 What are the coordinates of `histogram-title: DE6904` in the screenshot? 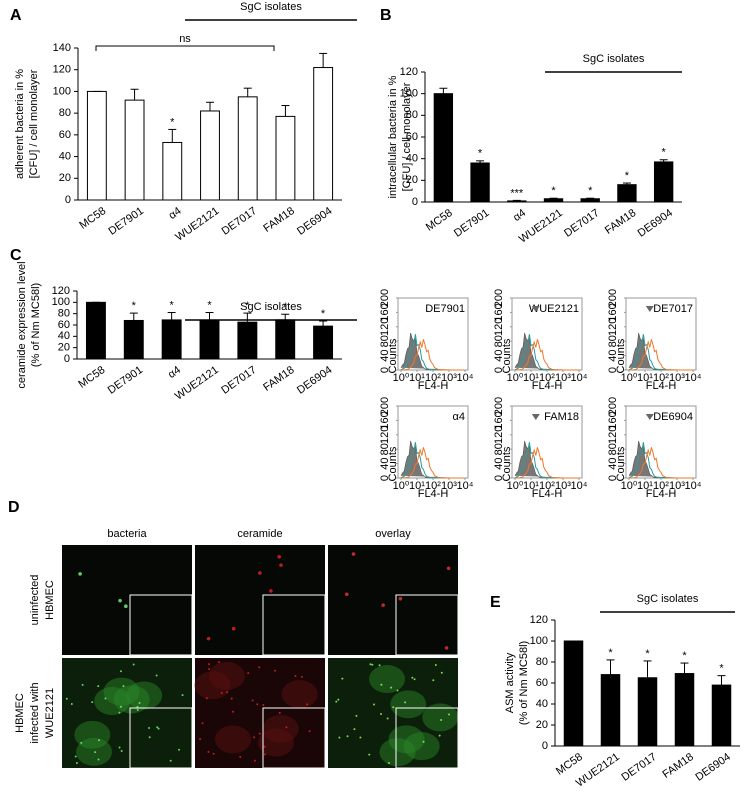 It's located at (673, 417).